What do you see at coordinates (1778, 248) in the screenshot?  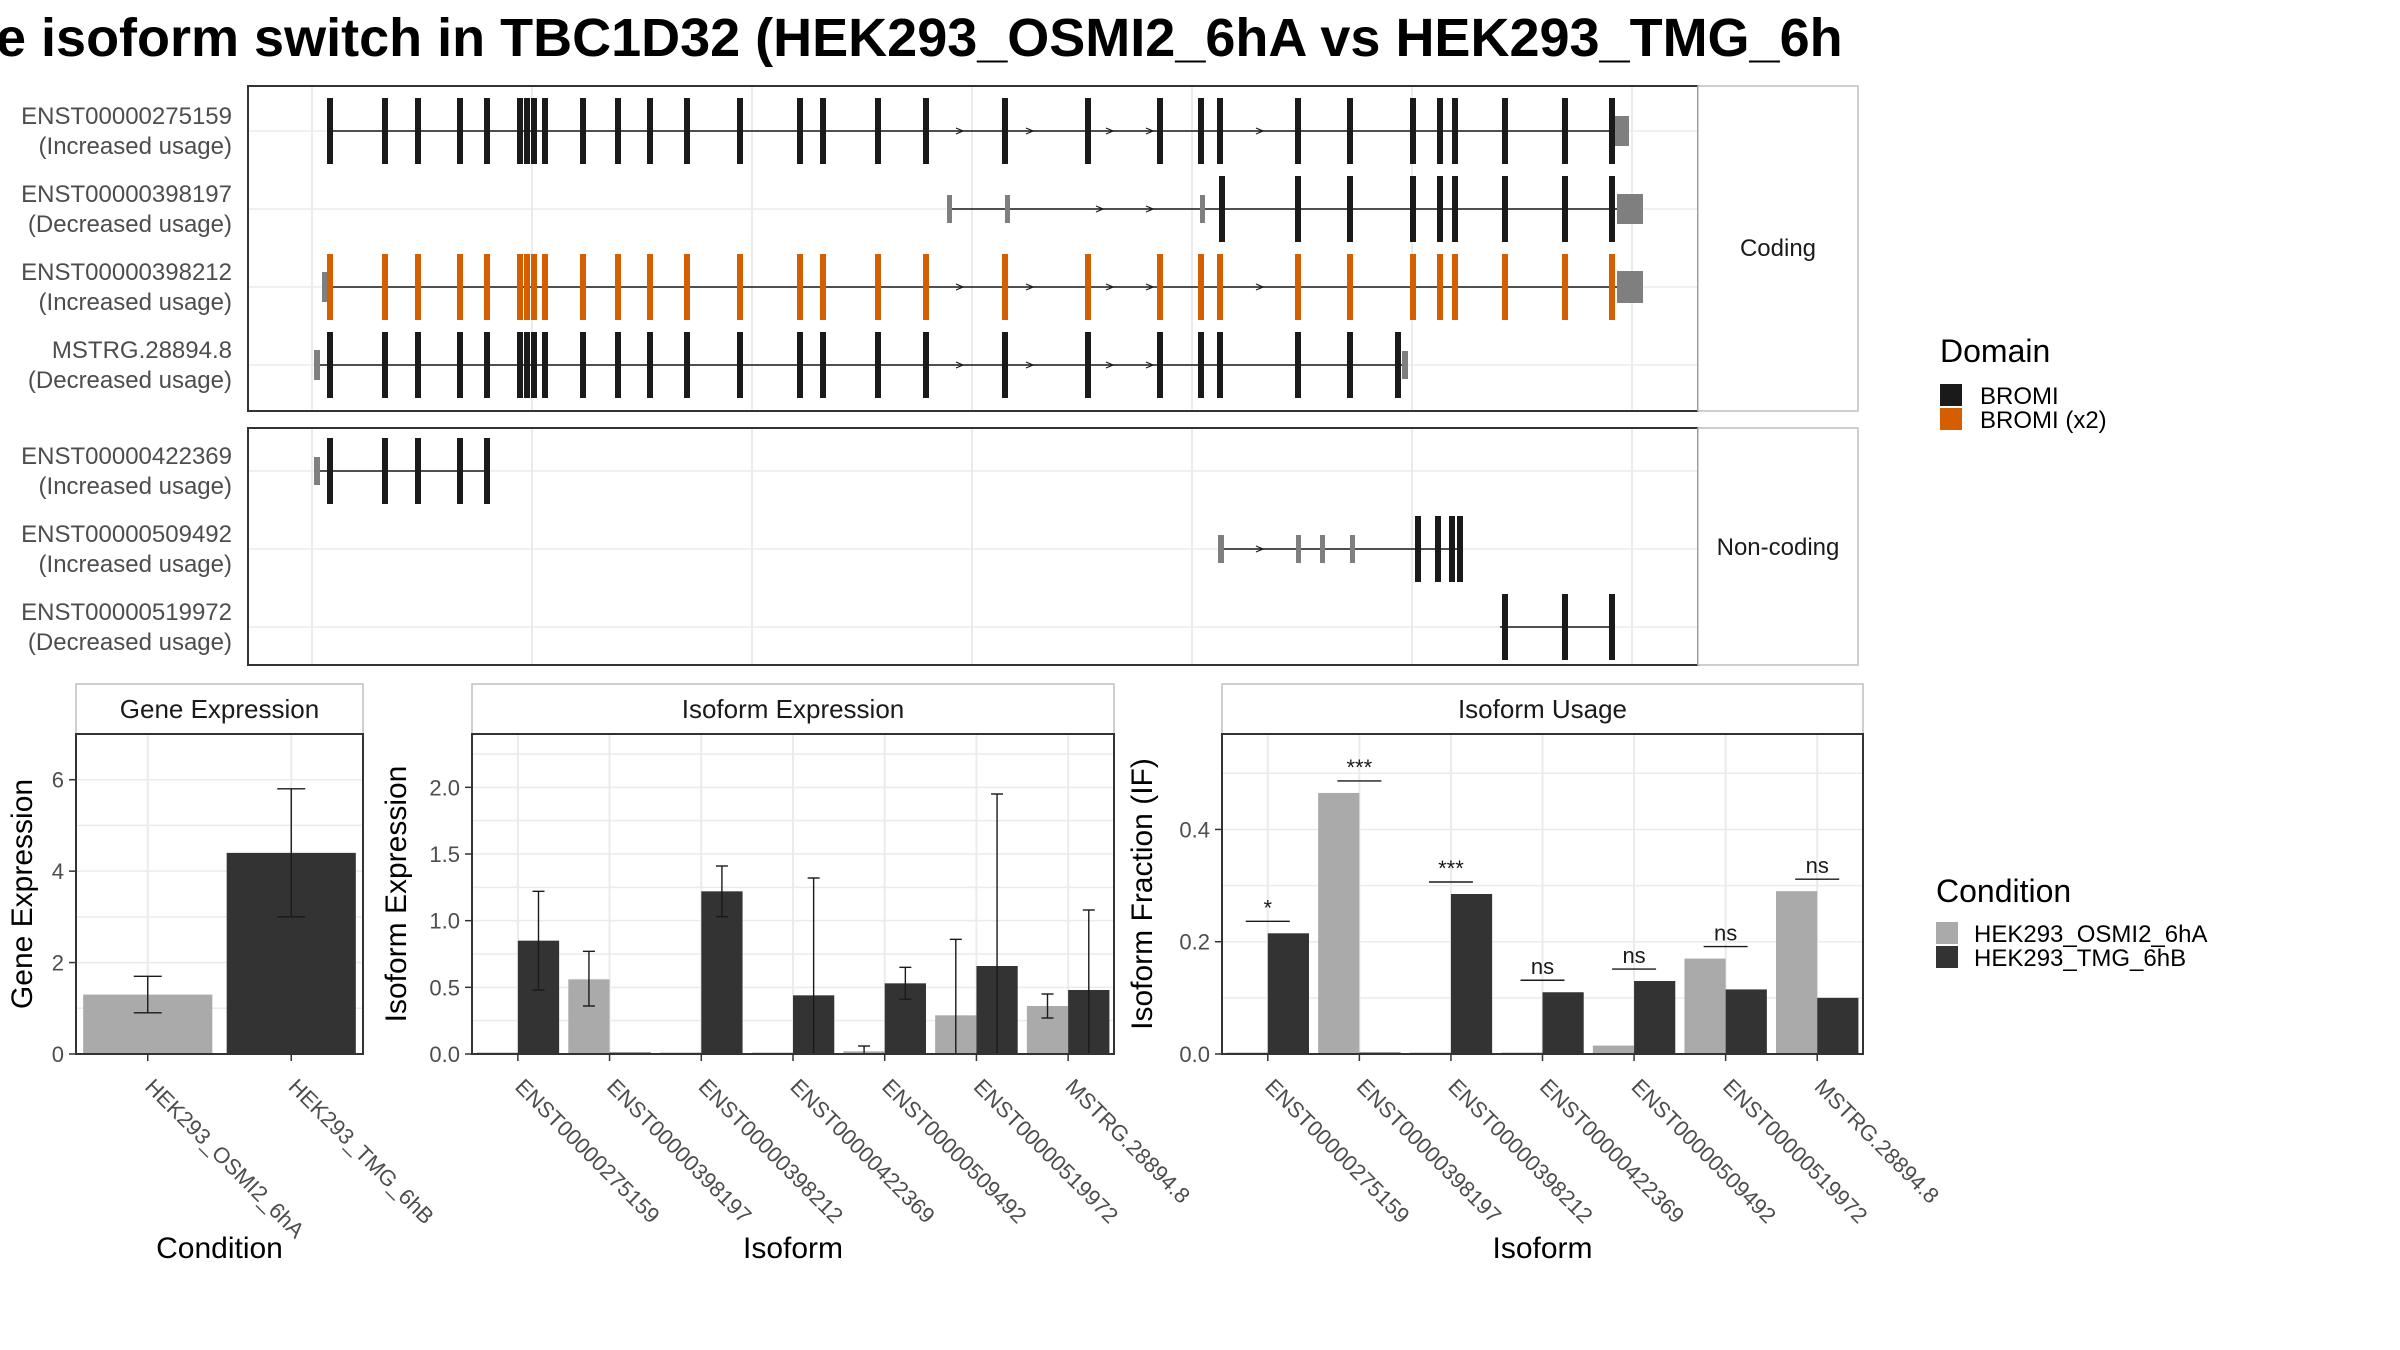 I see `strip-label-coding: Coding` at bounding box center [1778, 248].